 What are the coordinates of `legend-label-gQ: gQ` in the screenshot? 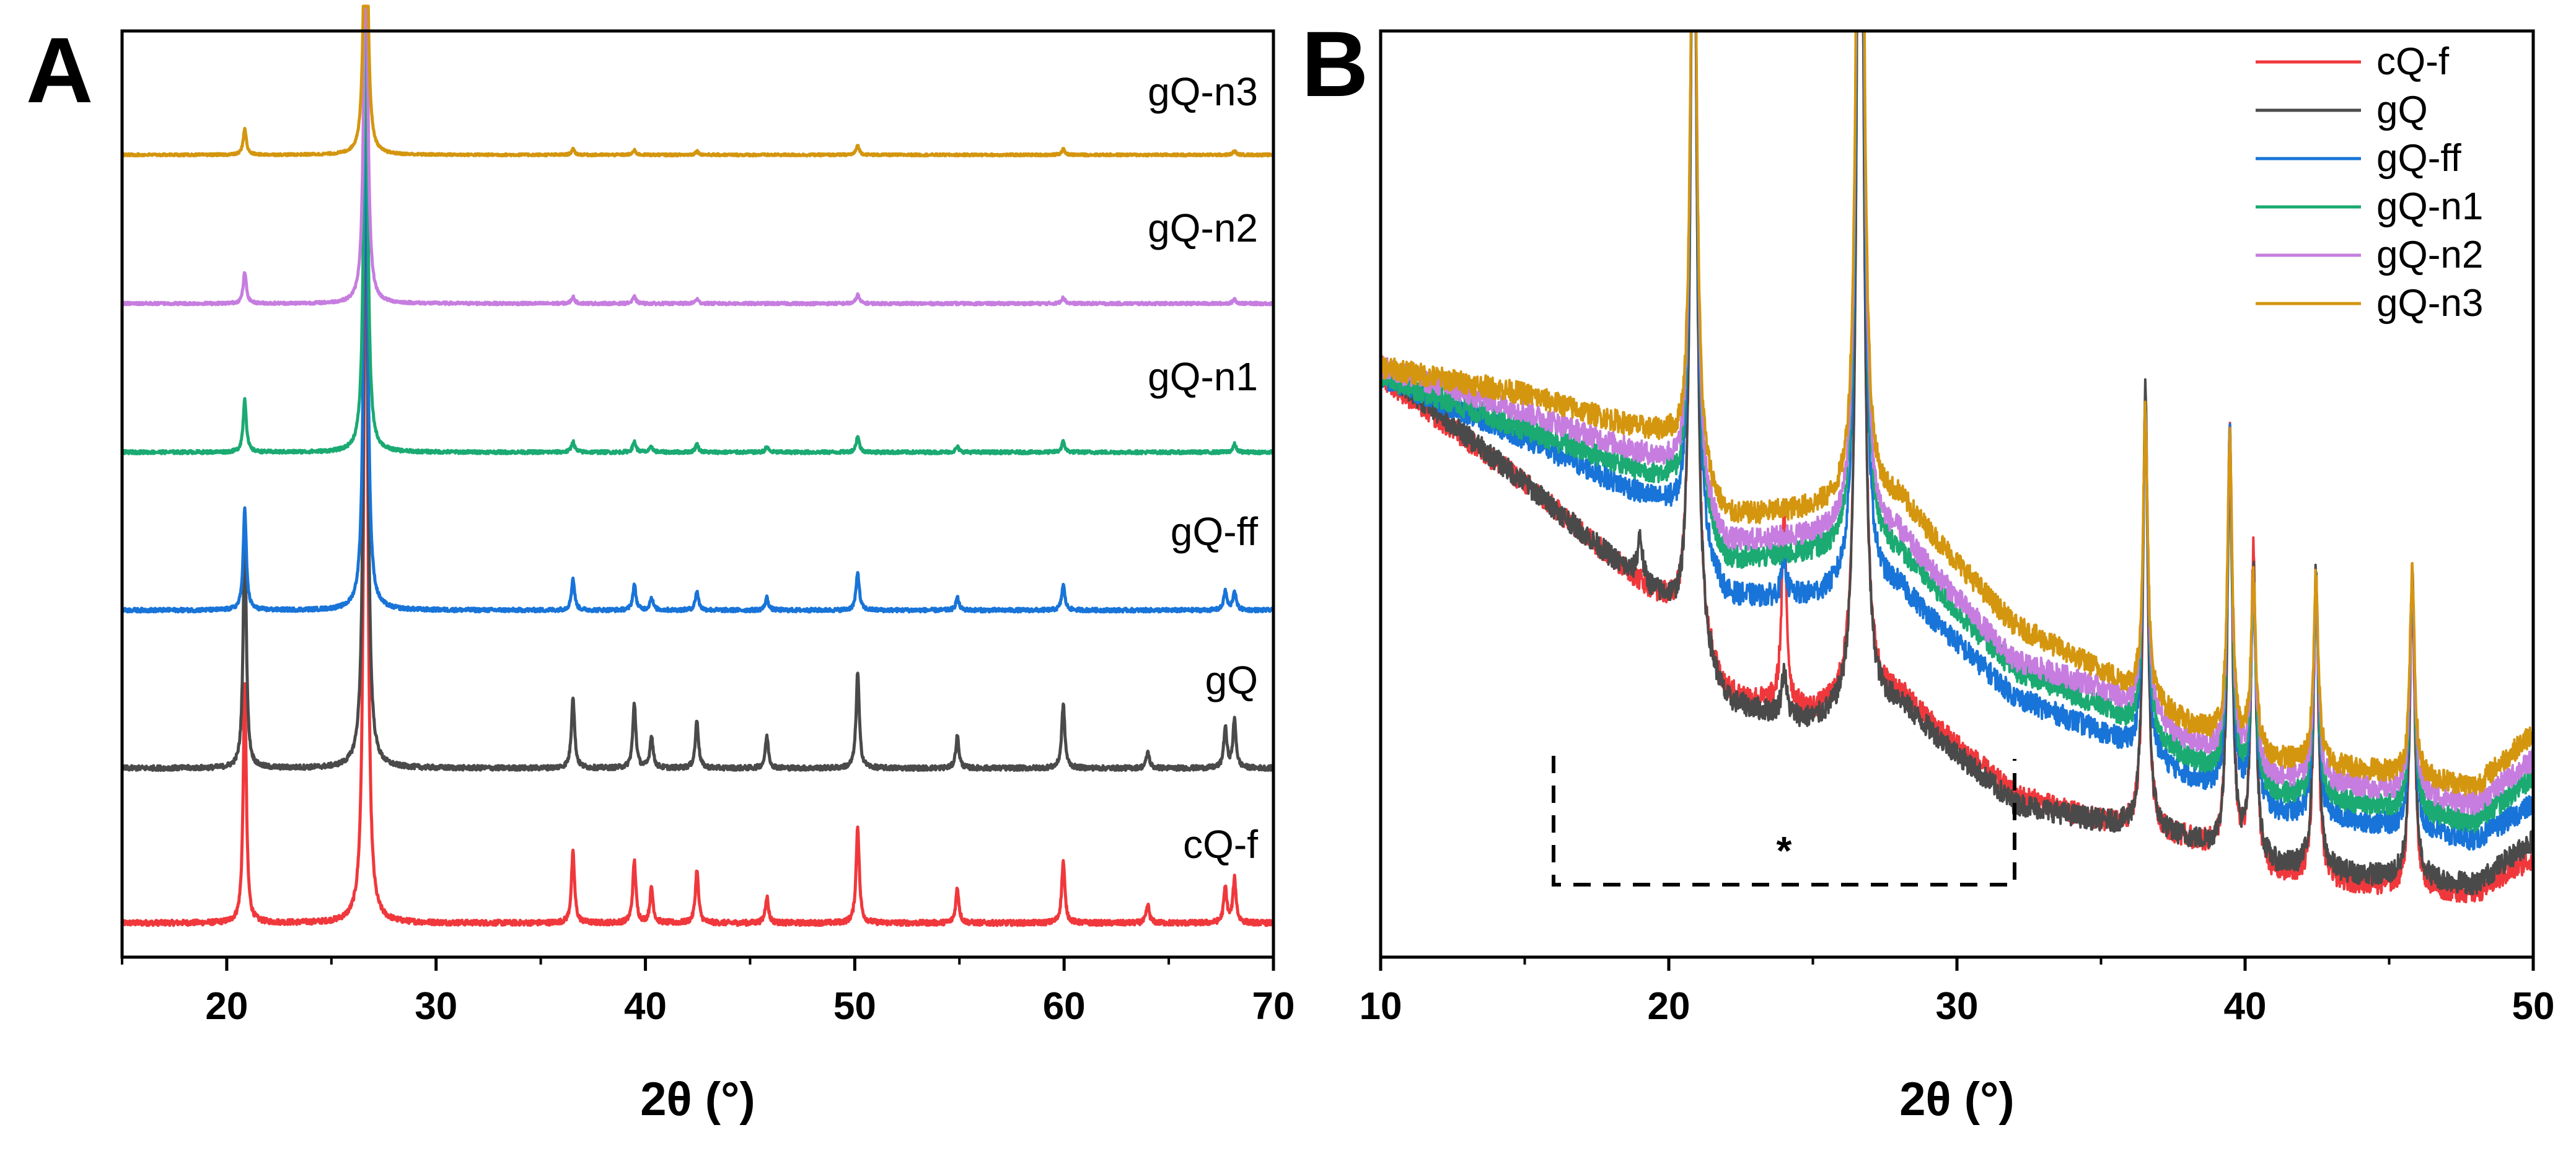 It's located at (2402, 110).